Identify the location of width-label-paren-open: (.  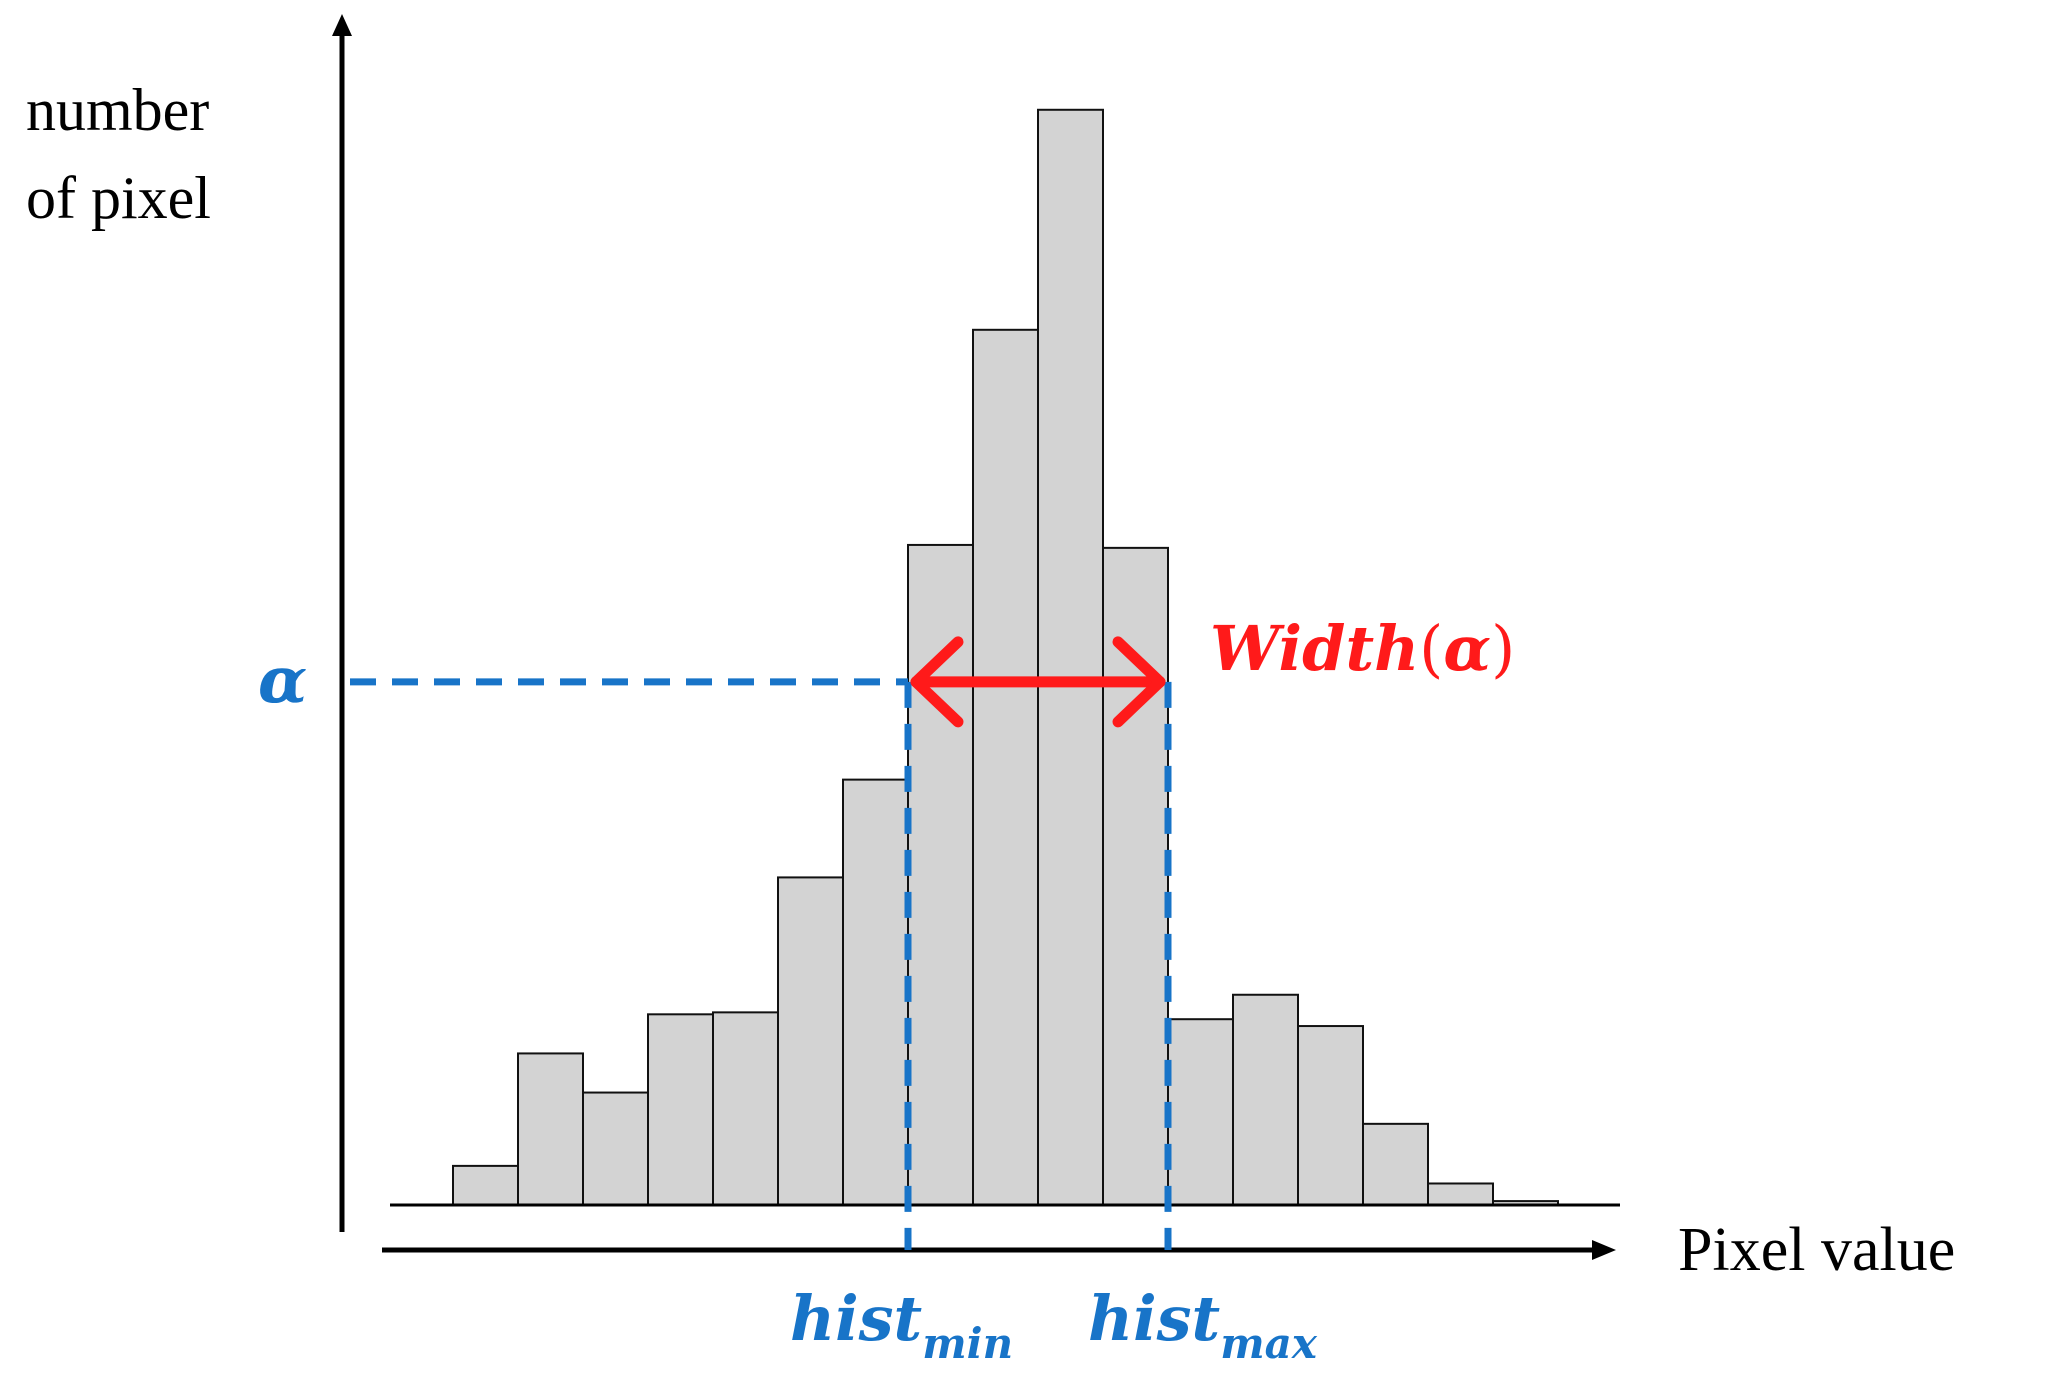
(1431, 648).